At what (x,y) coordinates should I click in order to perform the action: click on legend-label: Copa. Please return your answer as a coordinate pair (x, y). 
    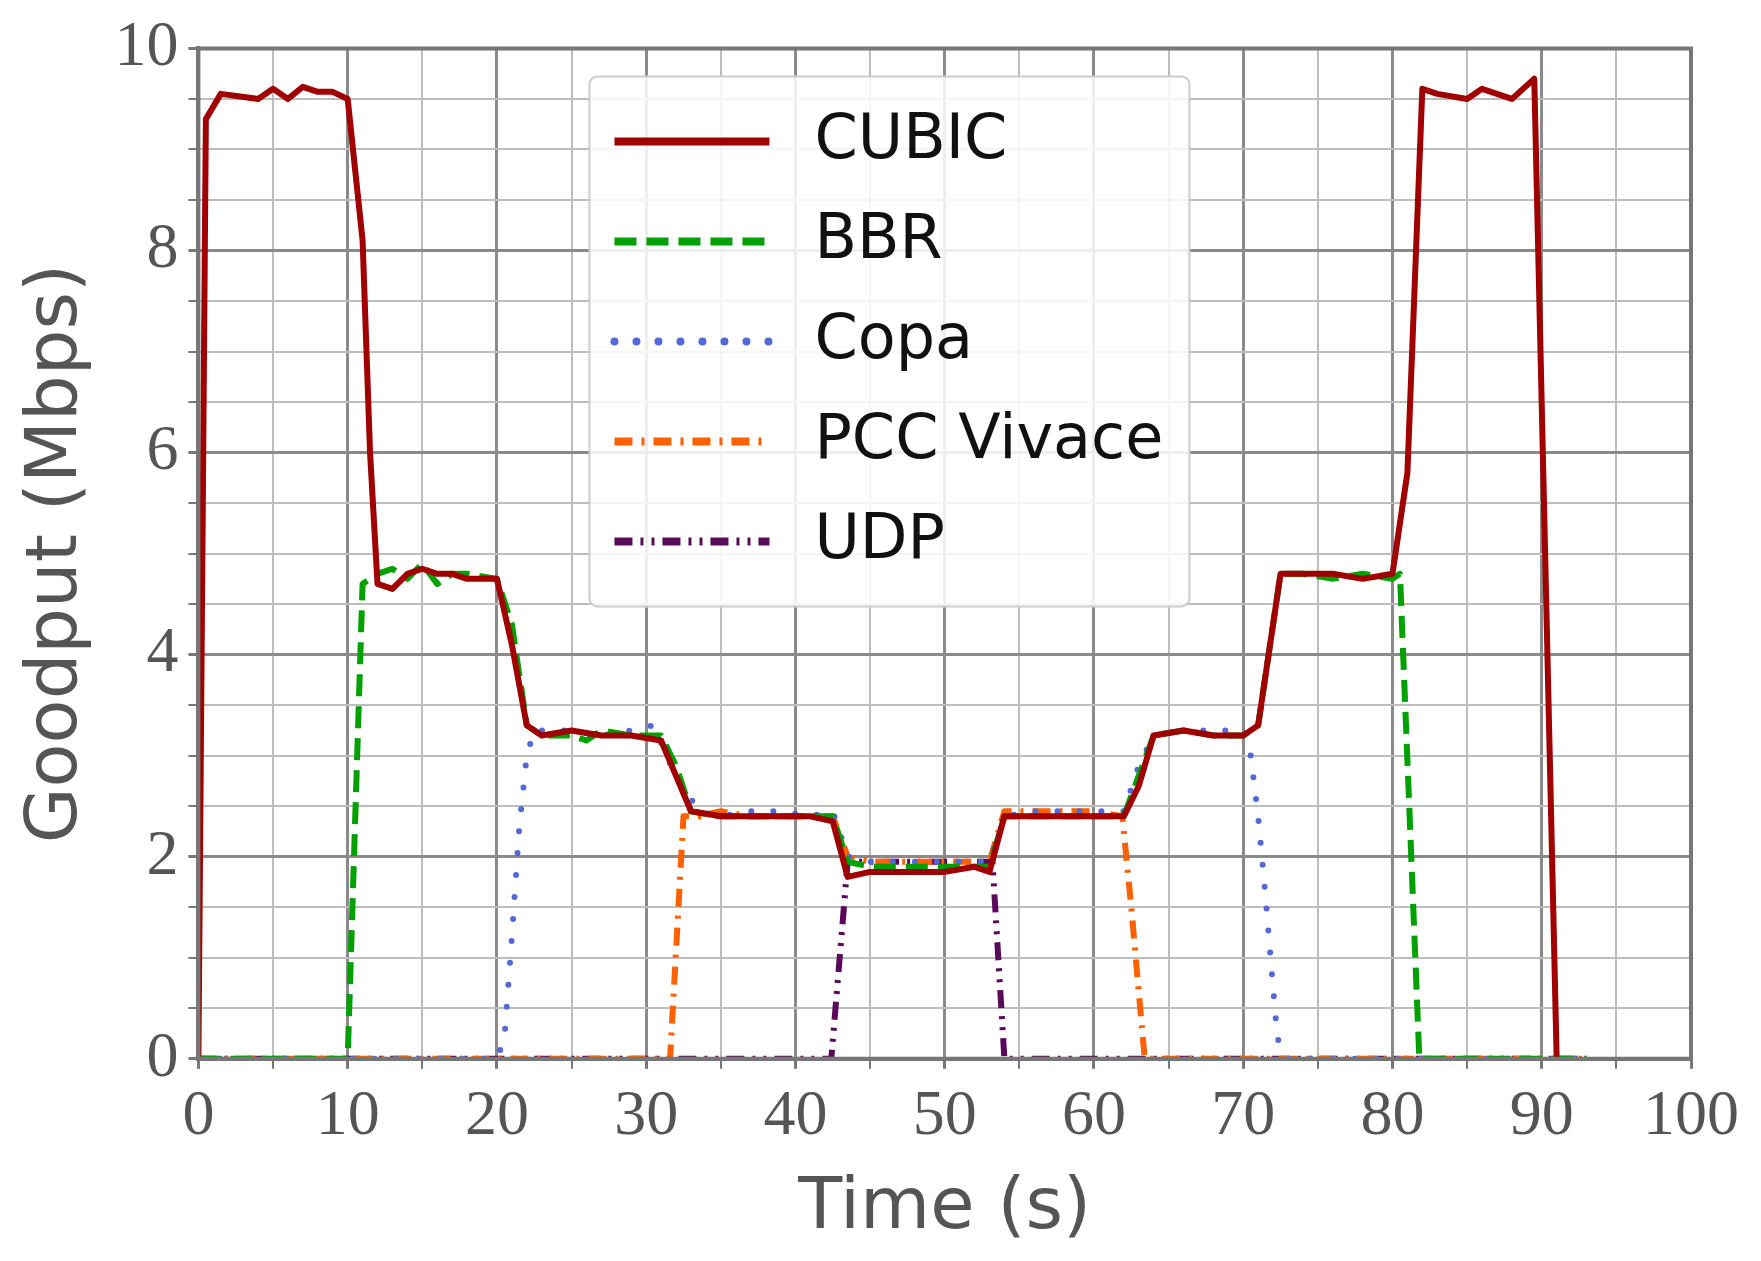
    Looking at the image, I should click on (894, 336).